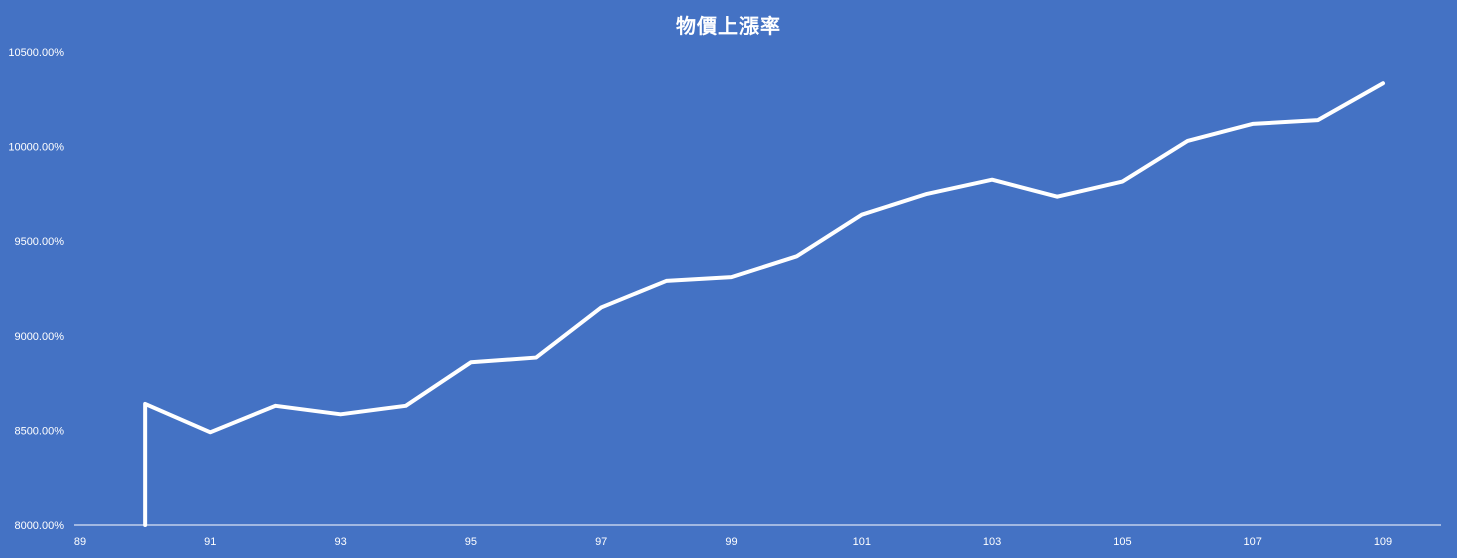 The width and height of the screenshot is (1457, 558). Describe the element at coordinates (1122, 542) in the screenshot. I see `x-tick-label: 105` at that location.